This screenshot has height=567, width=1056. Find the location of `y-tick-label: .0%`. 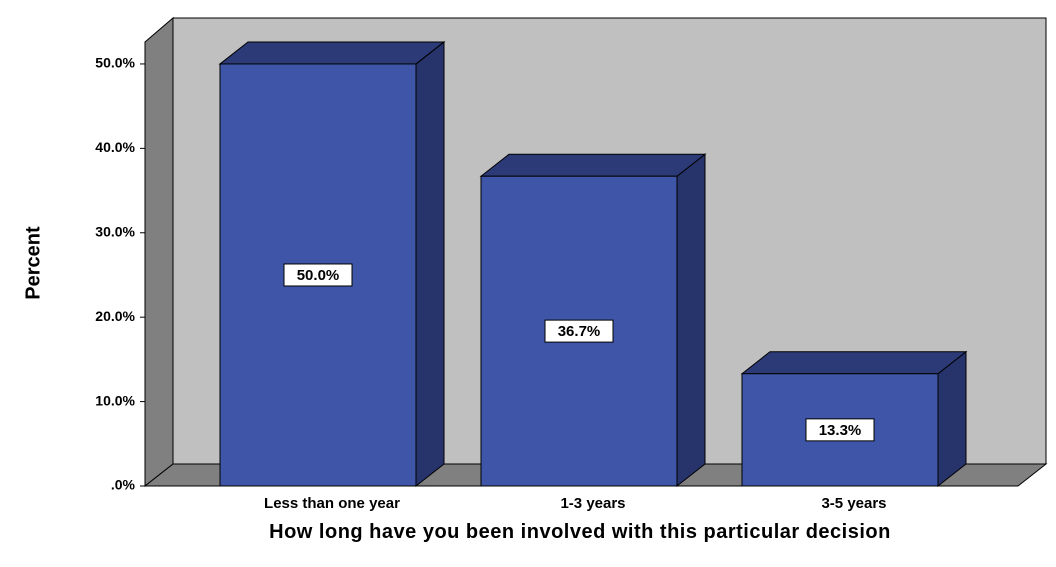

y-tick-label: .0% is located at coordinates (123, 485).